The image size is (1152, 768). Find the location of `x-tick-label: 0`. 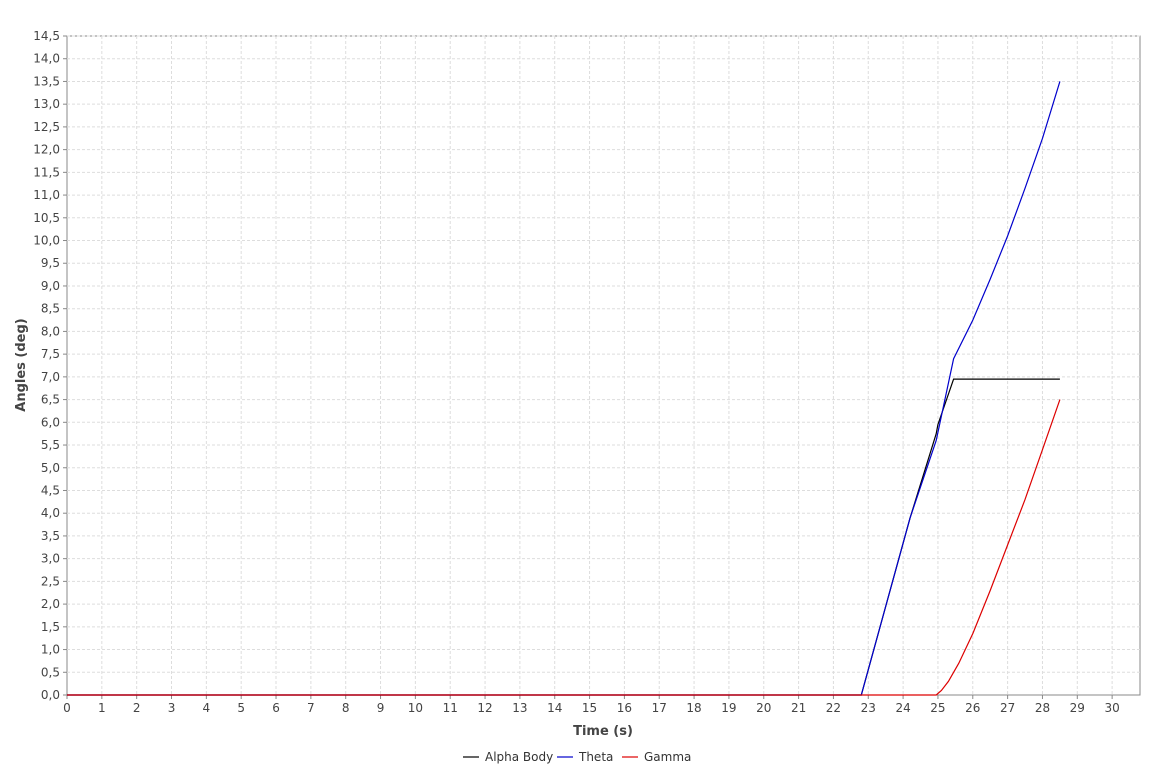

x-tick-label: 0 is located at coordinates (67, 708).